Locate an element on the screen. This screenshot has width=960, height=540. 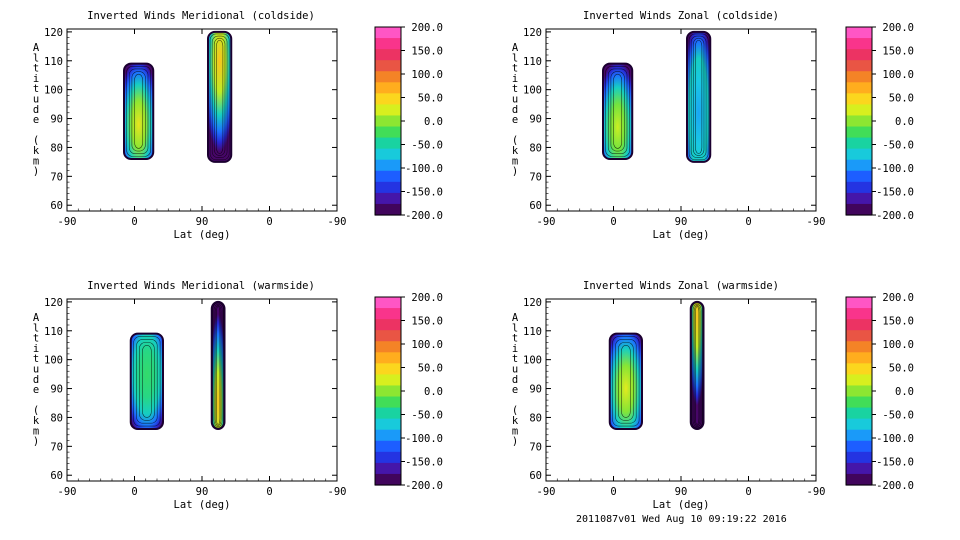
x-axis-label: Lat (deg) is located at coordinates (202, 235).